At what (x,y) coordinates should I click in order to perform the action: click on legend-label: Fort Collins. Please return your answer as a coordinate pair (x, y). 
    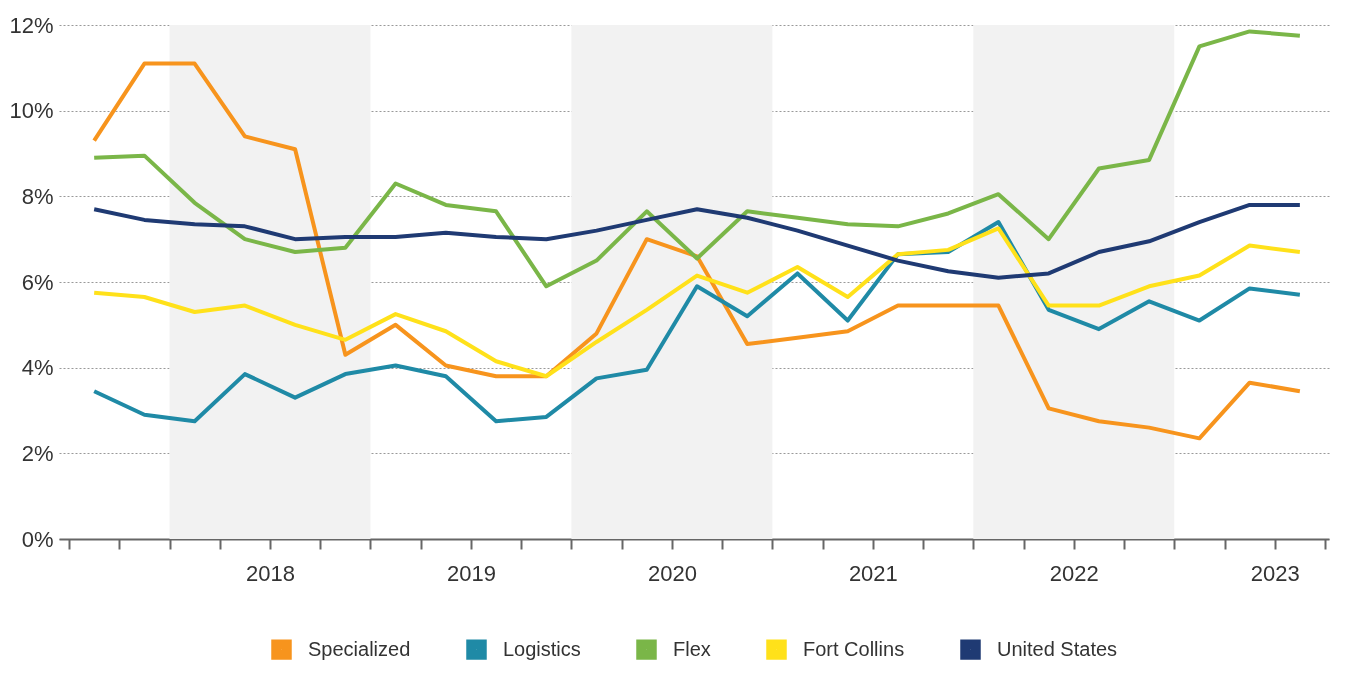
    Looking at the image, I should click on (854, 648).